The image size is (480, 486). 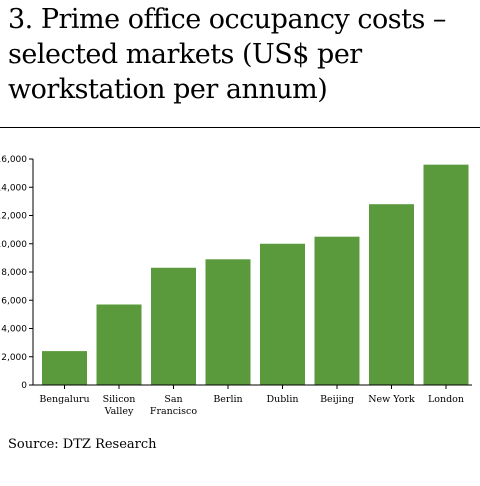 I want to click on x-category-label: Bengaluru, so click(x=64, y=399).